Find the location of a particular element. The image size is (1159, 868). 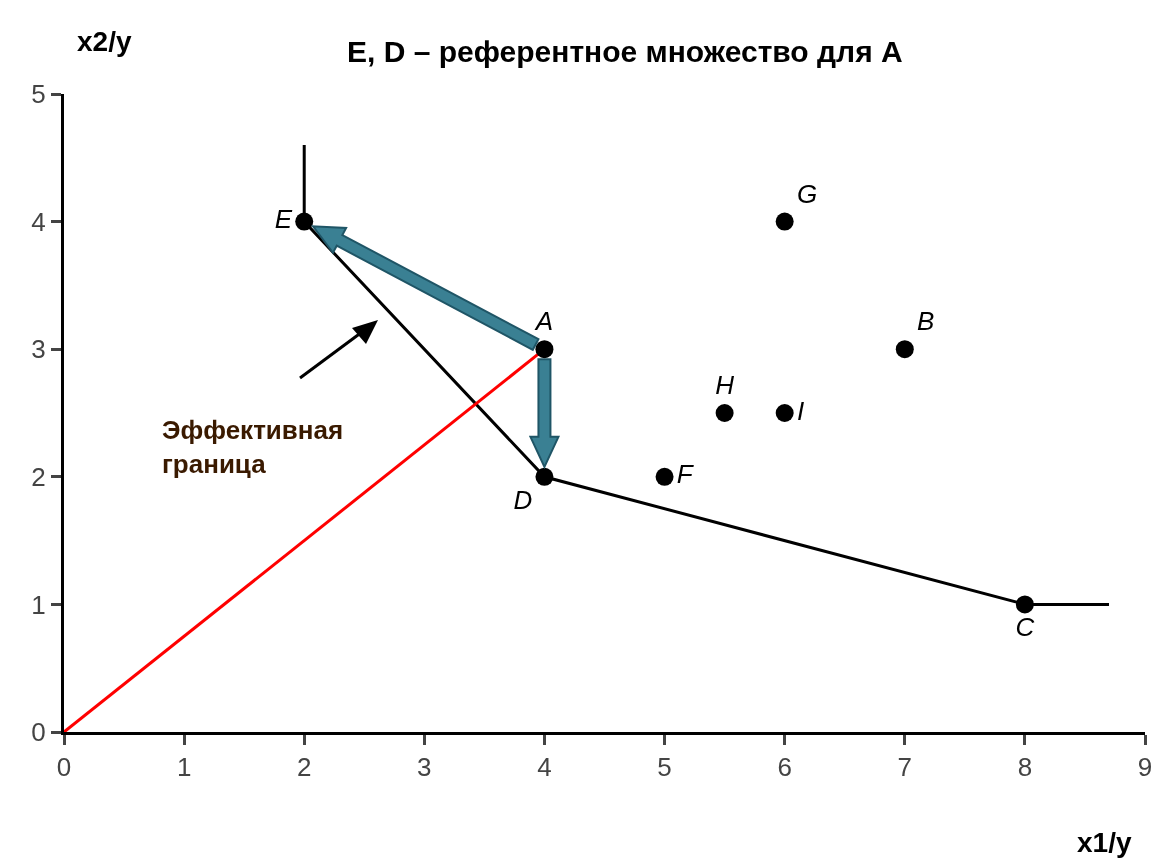

y-axis-title: x2/y is located at coordinates (104, 41).